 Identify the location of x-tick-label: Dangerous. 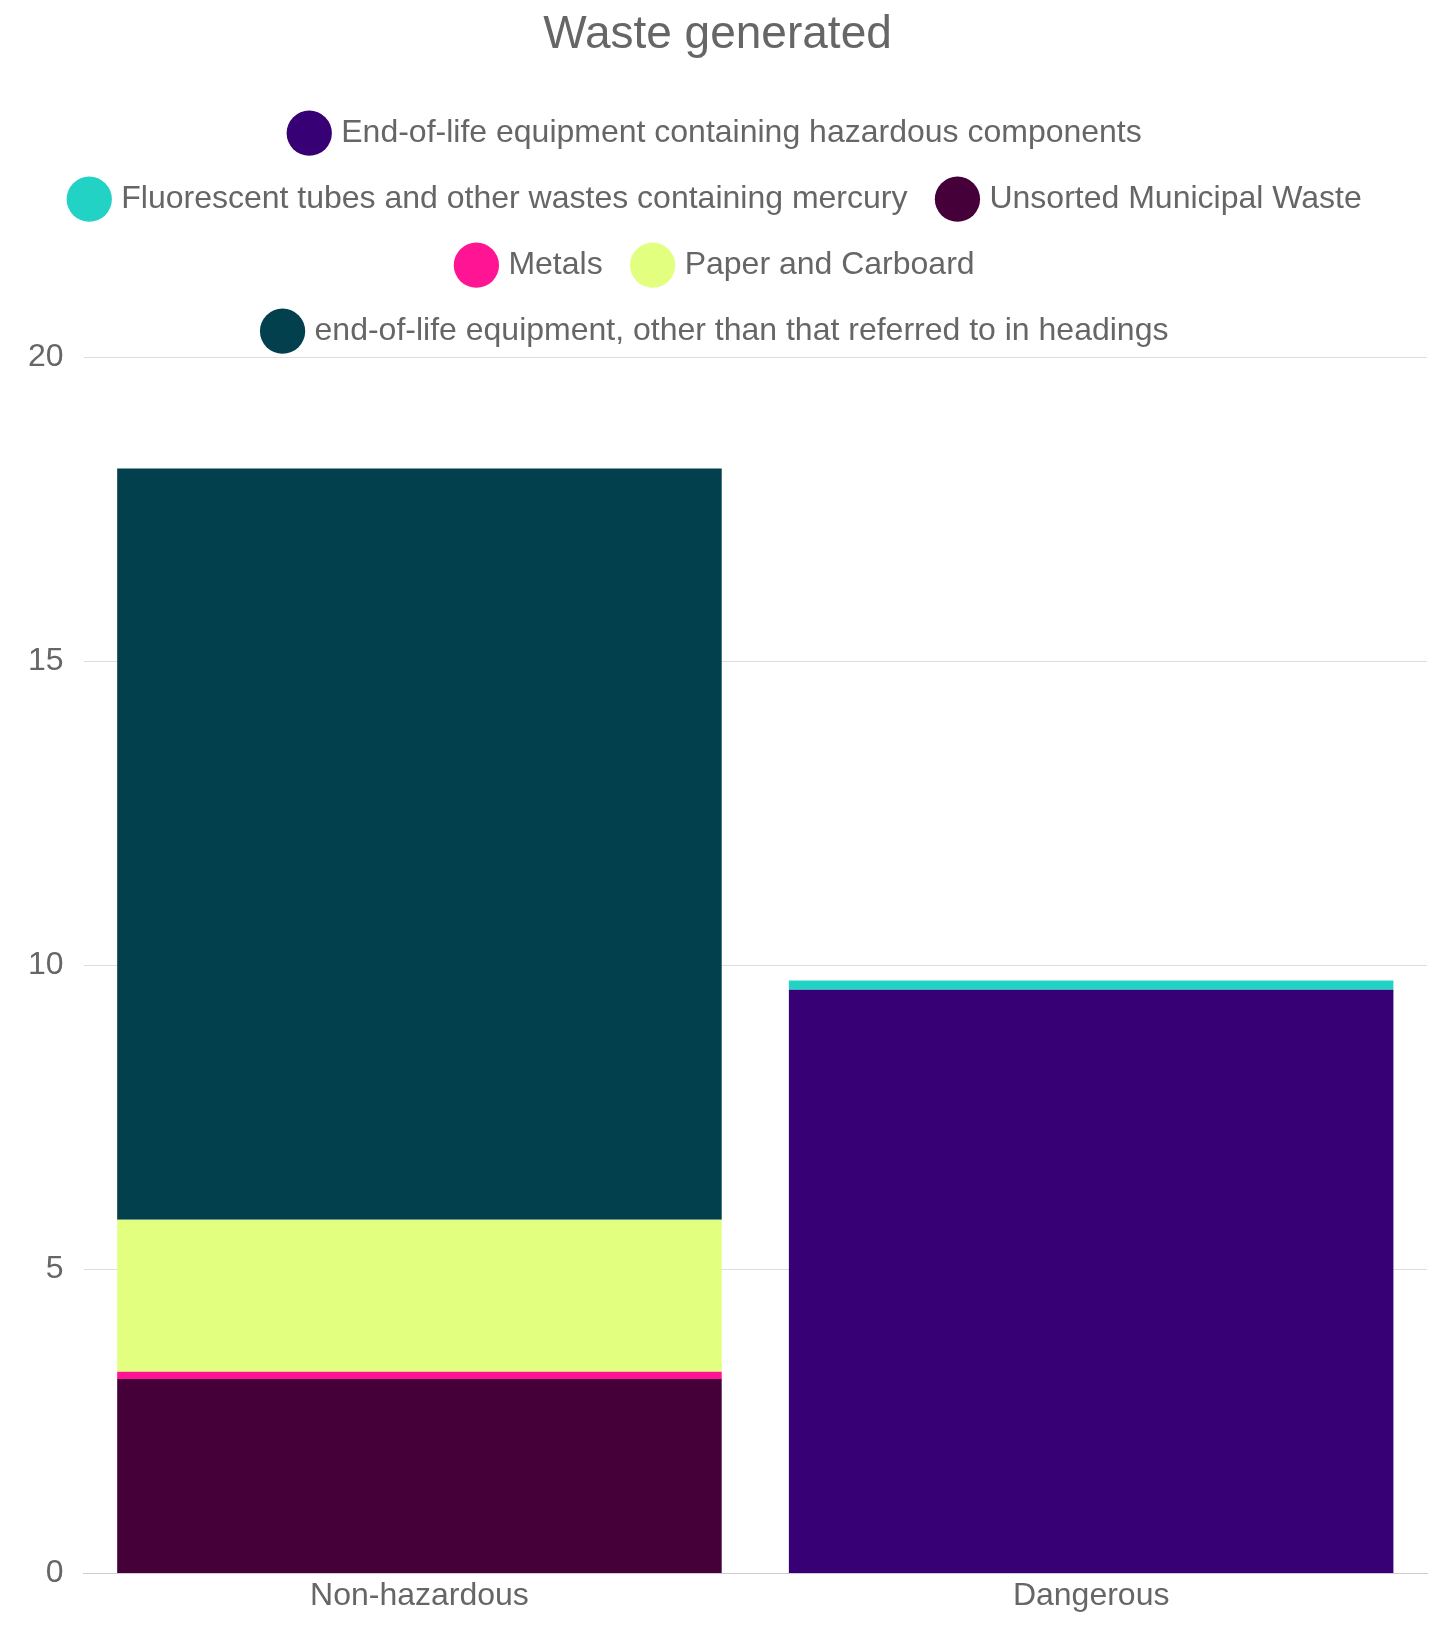
(1091, 1593).